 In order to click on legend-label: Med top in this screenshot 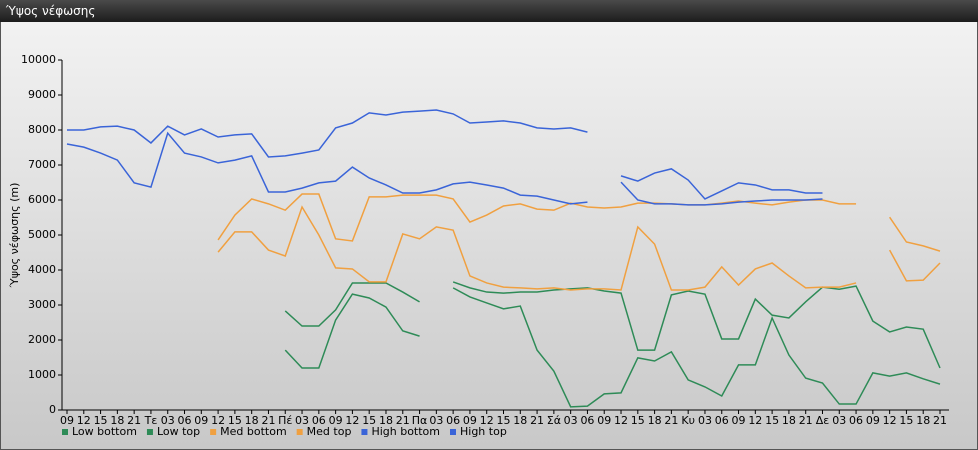, I will do `click(329, 431)`.